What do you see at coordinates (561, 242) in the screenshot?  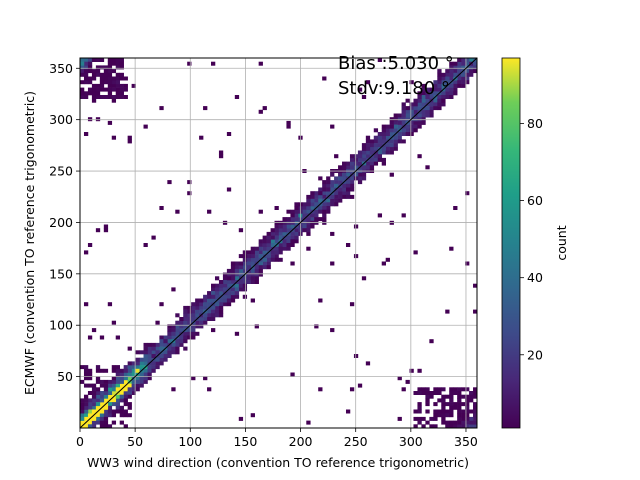 I see `colorbar-label: count` at bounding box center [561, 242].